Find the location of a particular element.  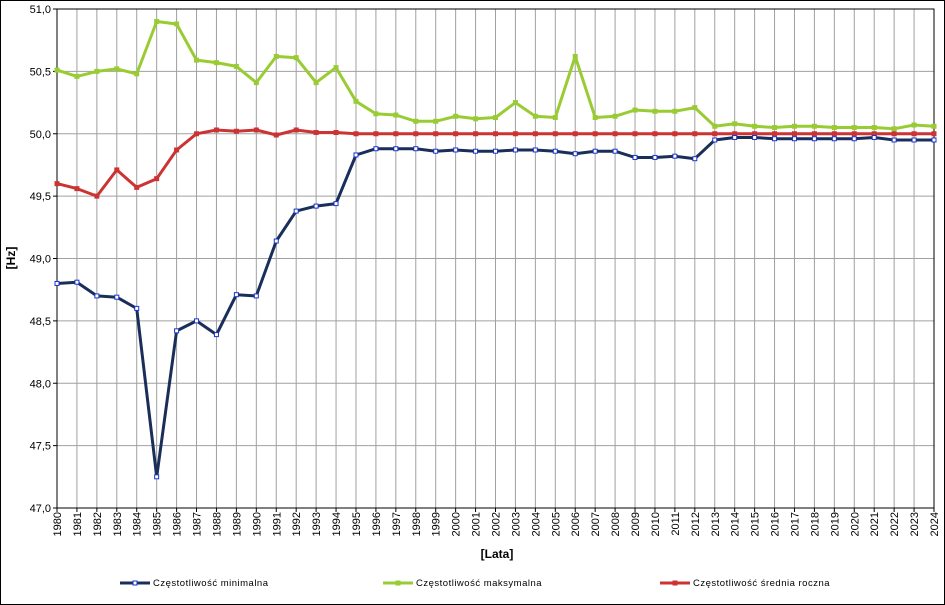

x-tick-label: 1980 is located at coordinates (58, 524).